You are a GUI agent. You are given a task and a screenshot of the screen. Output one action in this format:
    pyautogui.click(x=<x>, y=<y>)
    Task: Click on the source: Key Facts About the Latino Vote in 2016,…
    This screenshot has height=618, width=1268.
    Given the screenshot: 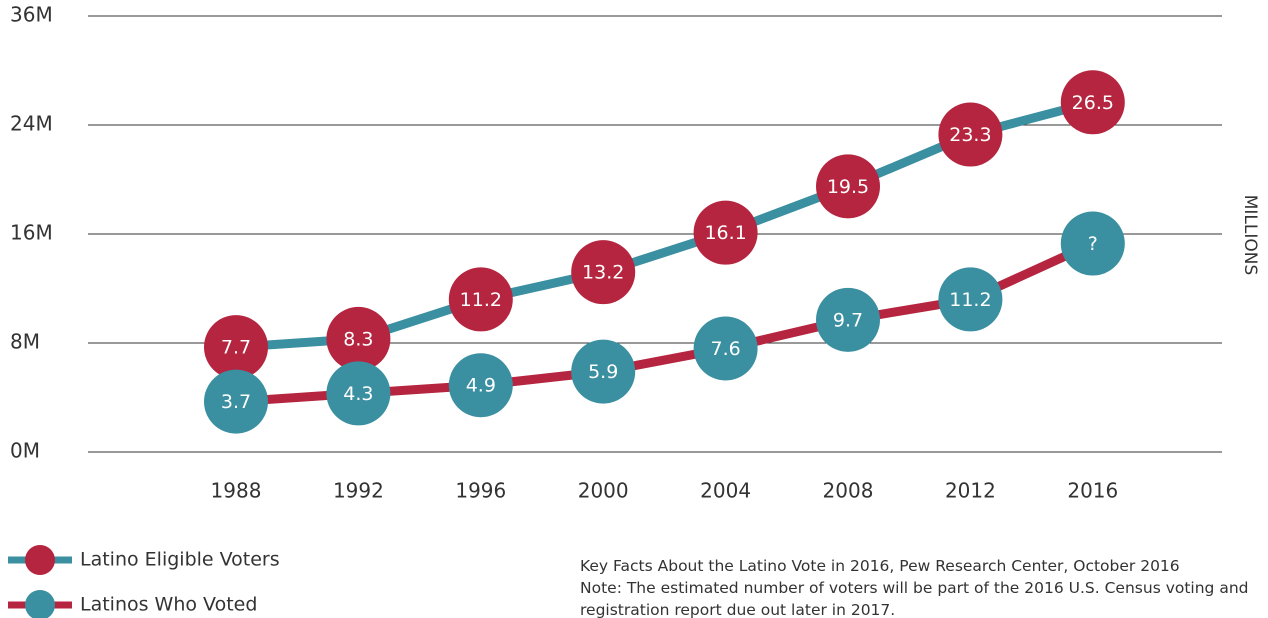 What is the action you would take?
    pyautogui.click(x=880, y=566)
    